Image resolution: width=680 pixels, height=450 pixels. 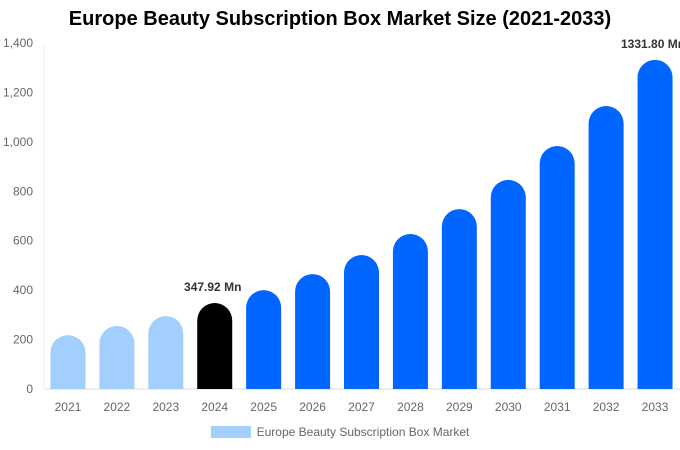 What do you see at coordinates (18, 92) in the screenshot?
I see `y-tick-label: 1,200` at bounding box center [18, 92].